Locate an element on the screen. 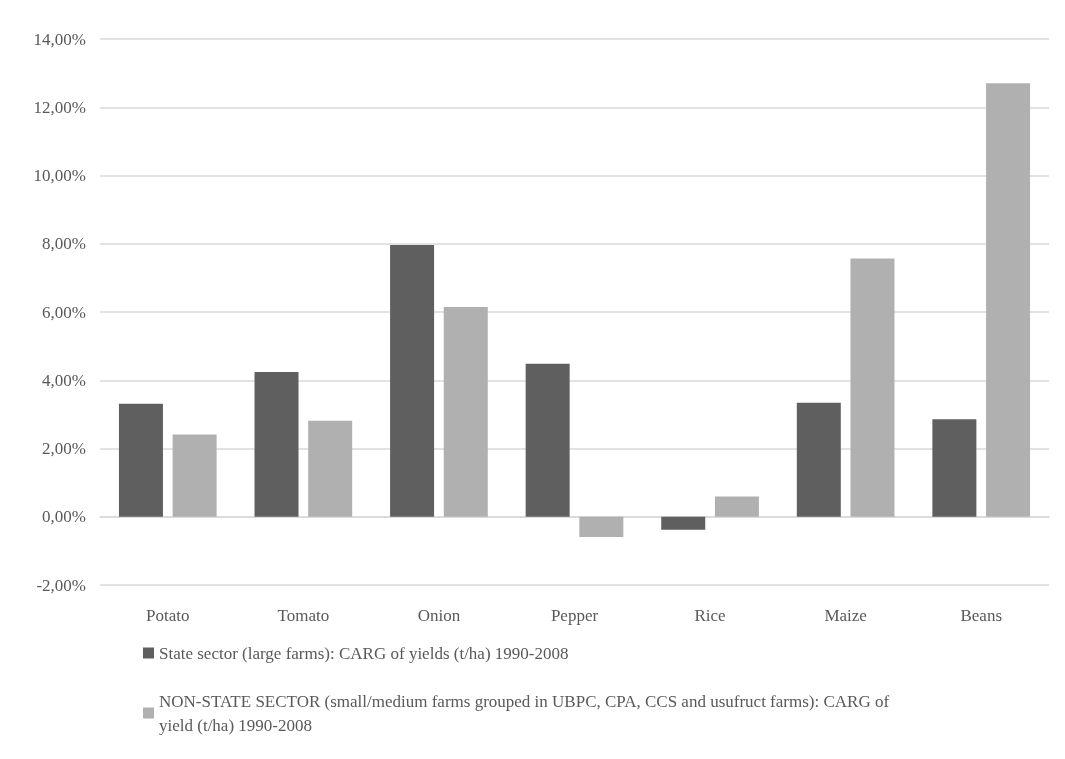 The width and height of the screenshot is (1065, 759). x-tick-label: Pepper is located at coordinates (574, 615).